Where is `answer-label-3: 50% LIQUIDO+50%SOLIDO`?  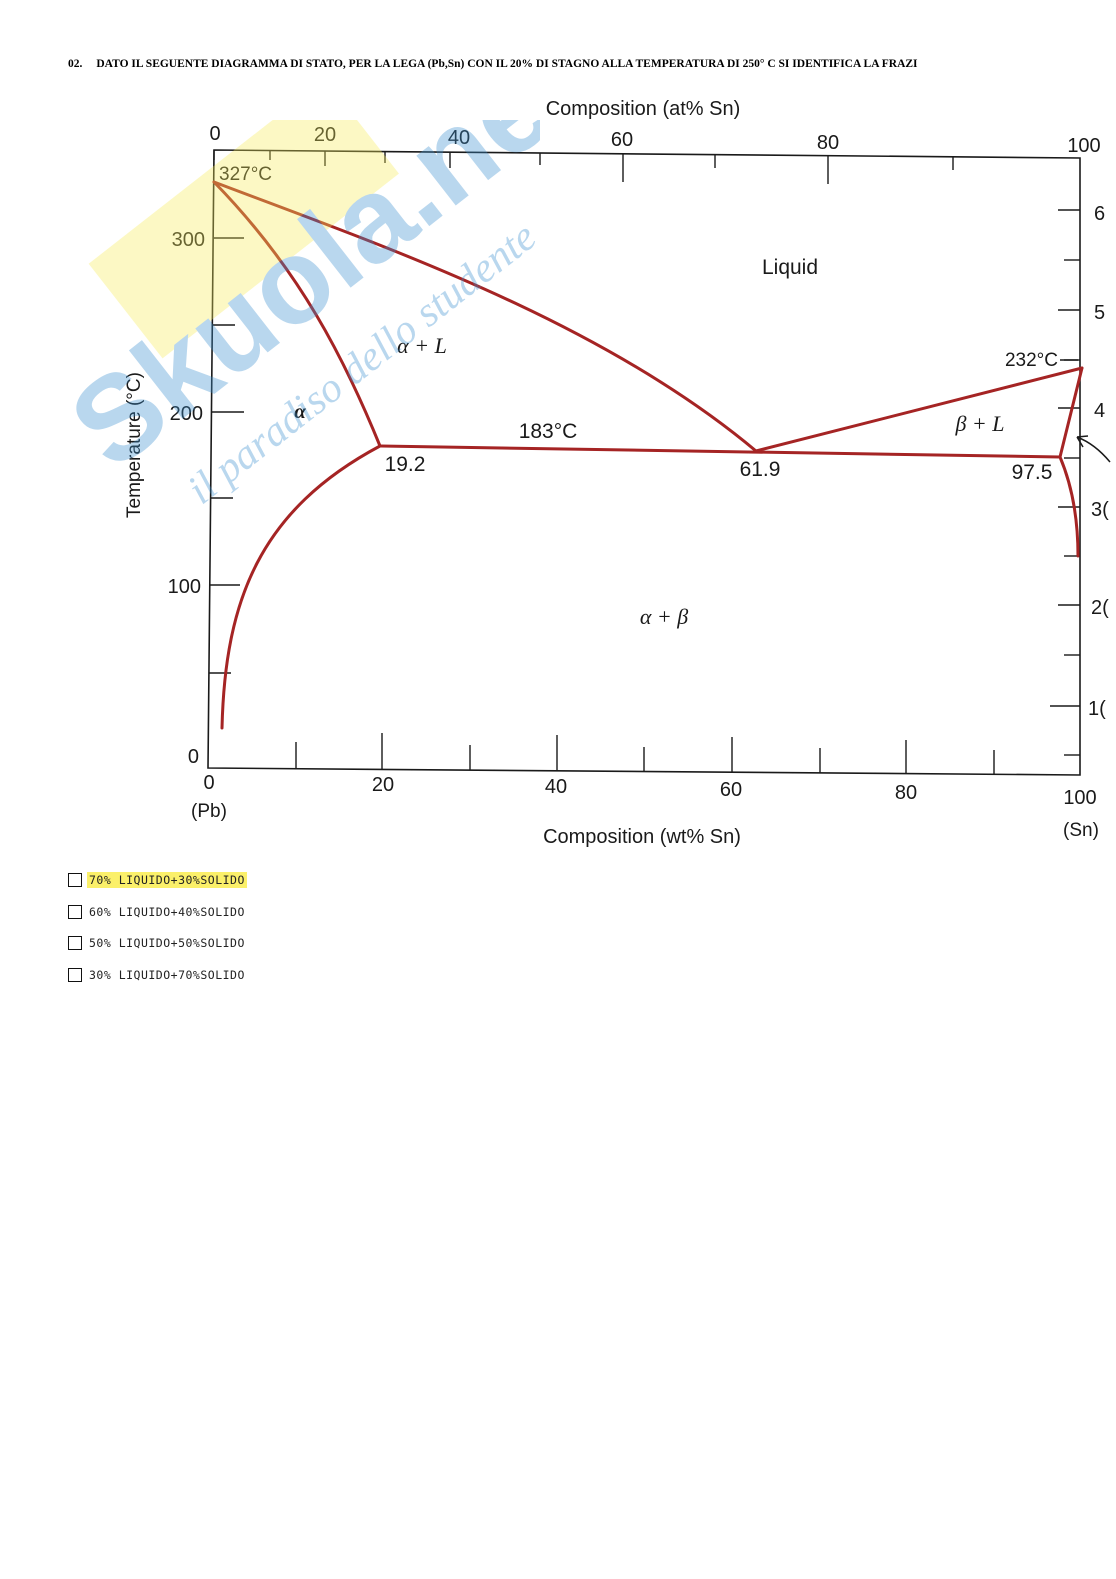
answer-label-3: 50% LIQUIDO+50%SOLIDO is located at coordinates (167, 943).